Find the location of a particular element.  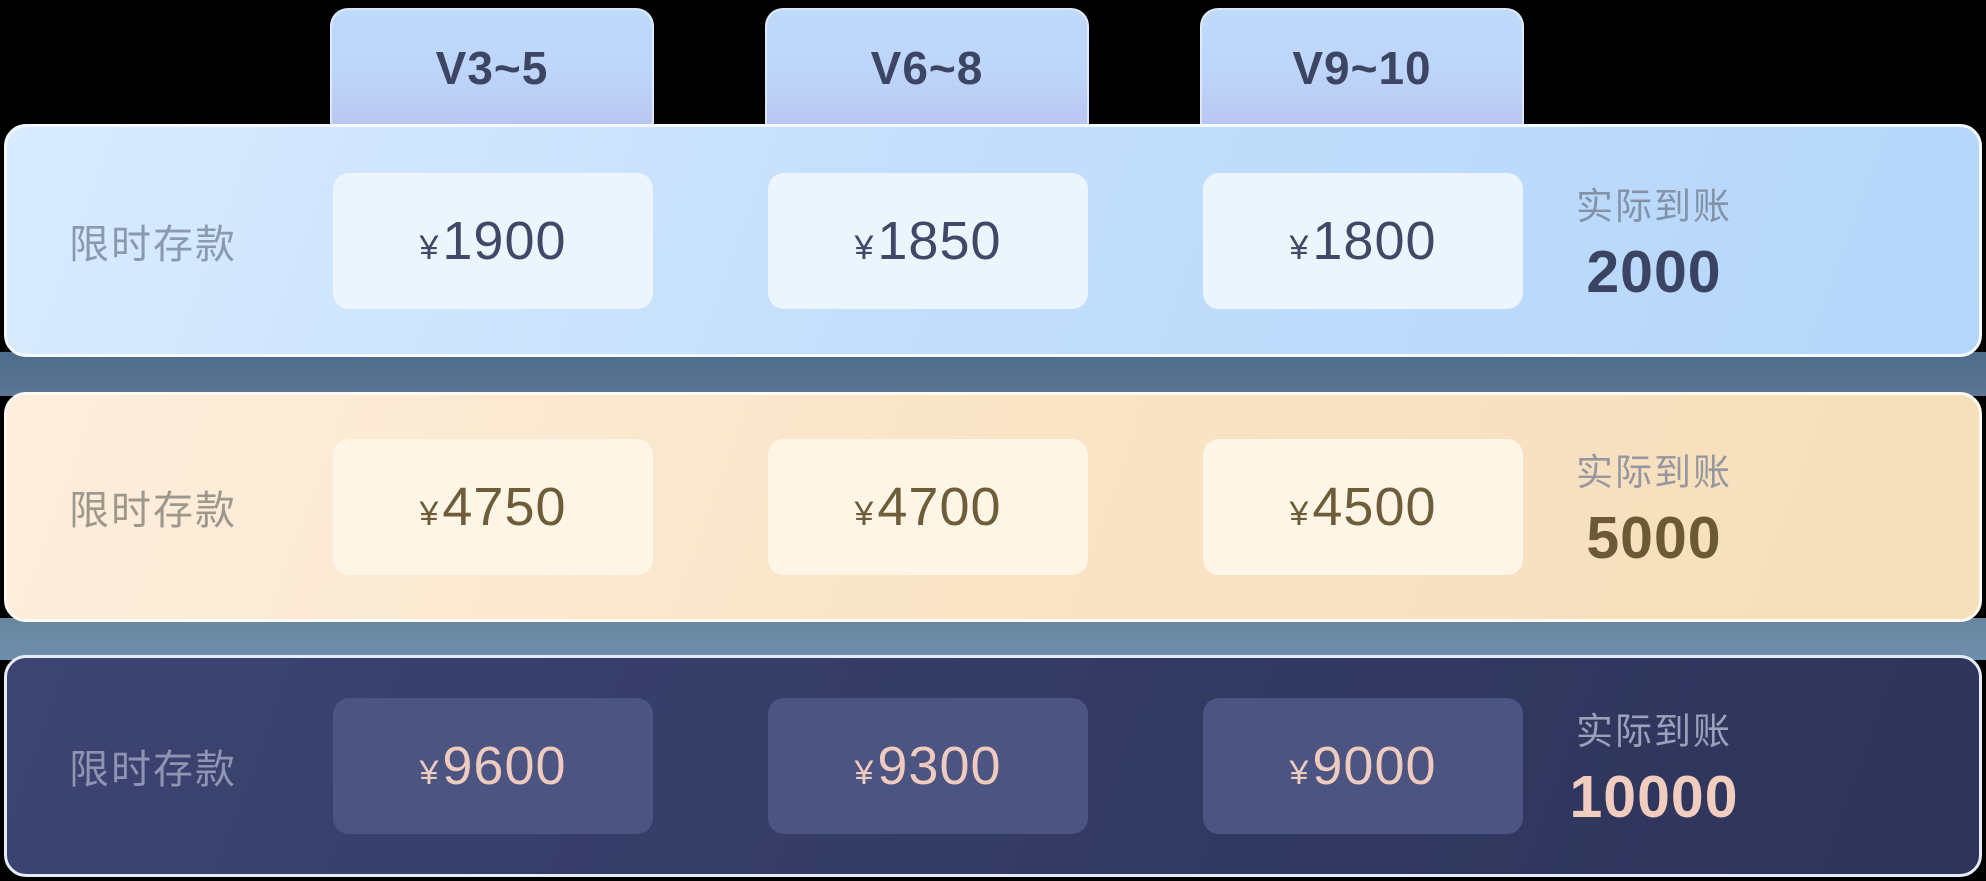

actual-credit-block: 实际到账 2000 is located at coordinates (1654, 241).